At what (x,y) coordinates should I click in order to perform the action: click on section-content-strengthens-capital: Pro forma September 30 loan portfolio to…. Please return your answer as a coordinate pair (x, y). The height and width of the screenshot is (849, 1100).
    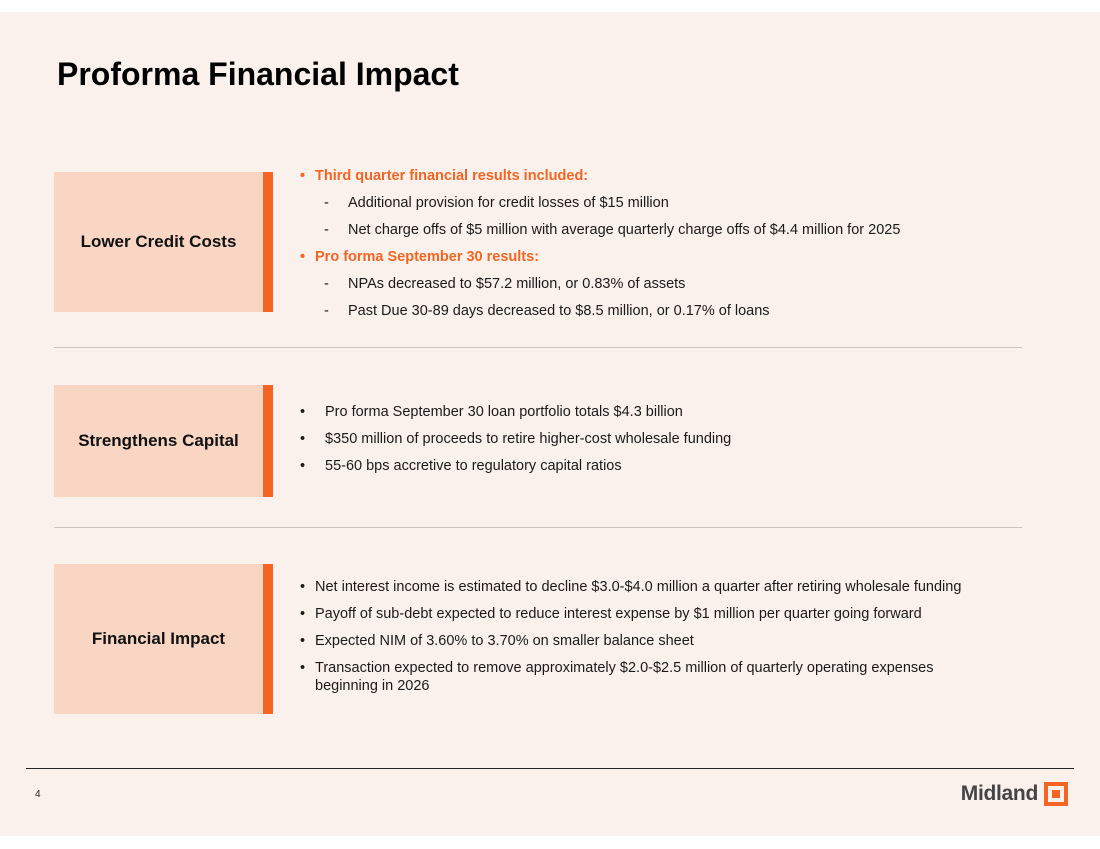
    Looking at the image, I should click on (660, 443).